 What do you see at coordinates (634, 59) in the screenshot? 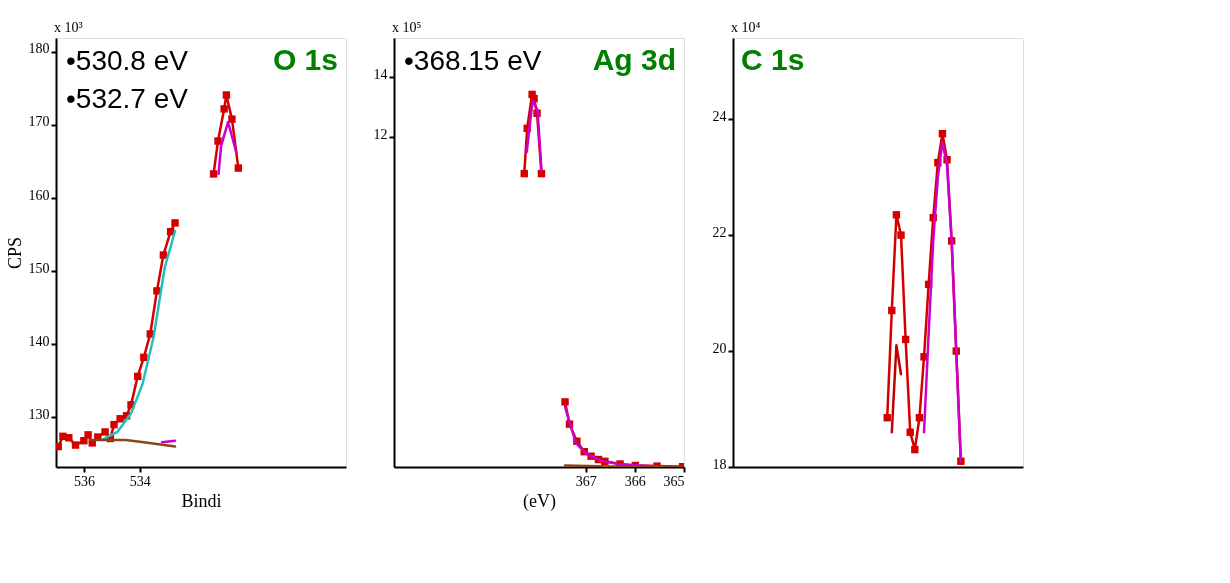
I see `chart-title: Ag 3d` at bounding box center [634, 59].